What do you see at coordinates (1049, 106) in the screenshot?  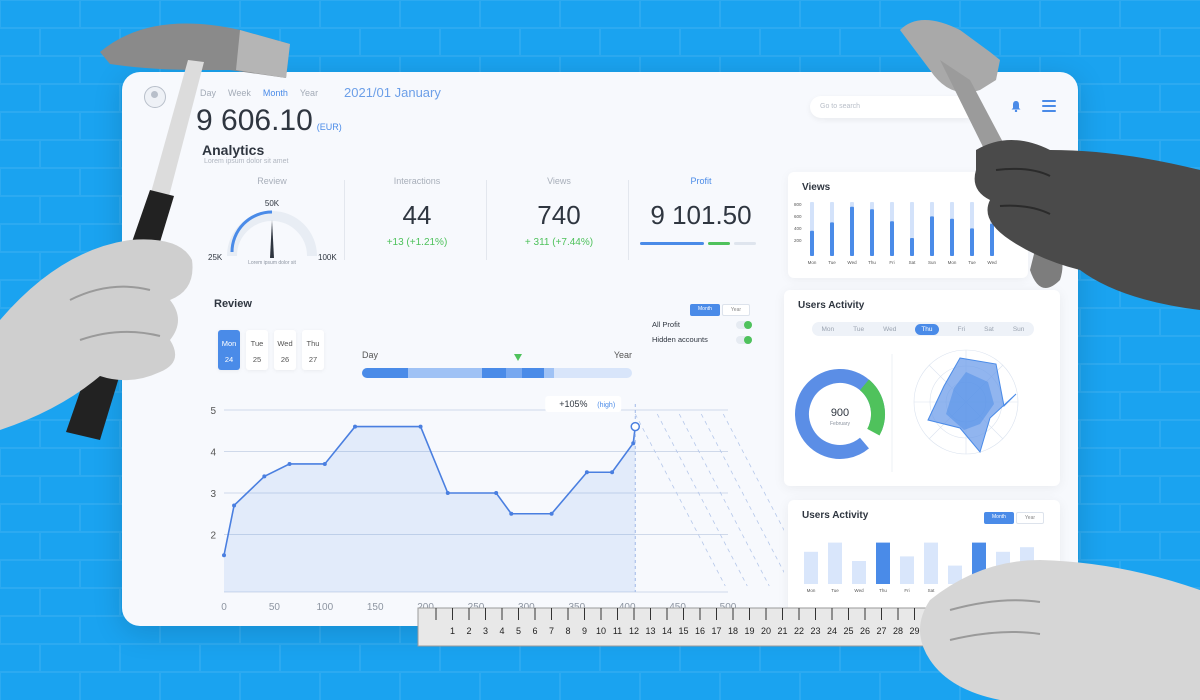 I see `hamburger-menu-icon` at bounding box center [1049, 106].